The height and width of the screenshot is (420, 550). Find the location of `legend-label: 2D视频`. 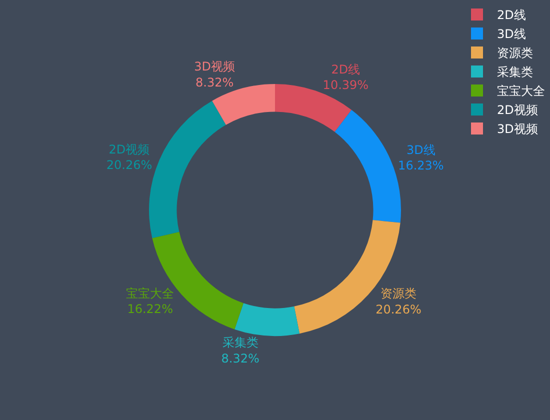

legend-label: 2D视频 is located at coordinates (517, 110).